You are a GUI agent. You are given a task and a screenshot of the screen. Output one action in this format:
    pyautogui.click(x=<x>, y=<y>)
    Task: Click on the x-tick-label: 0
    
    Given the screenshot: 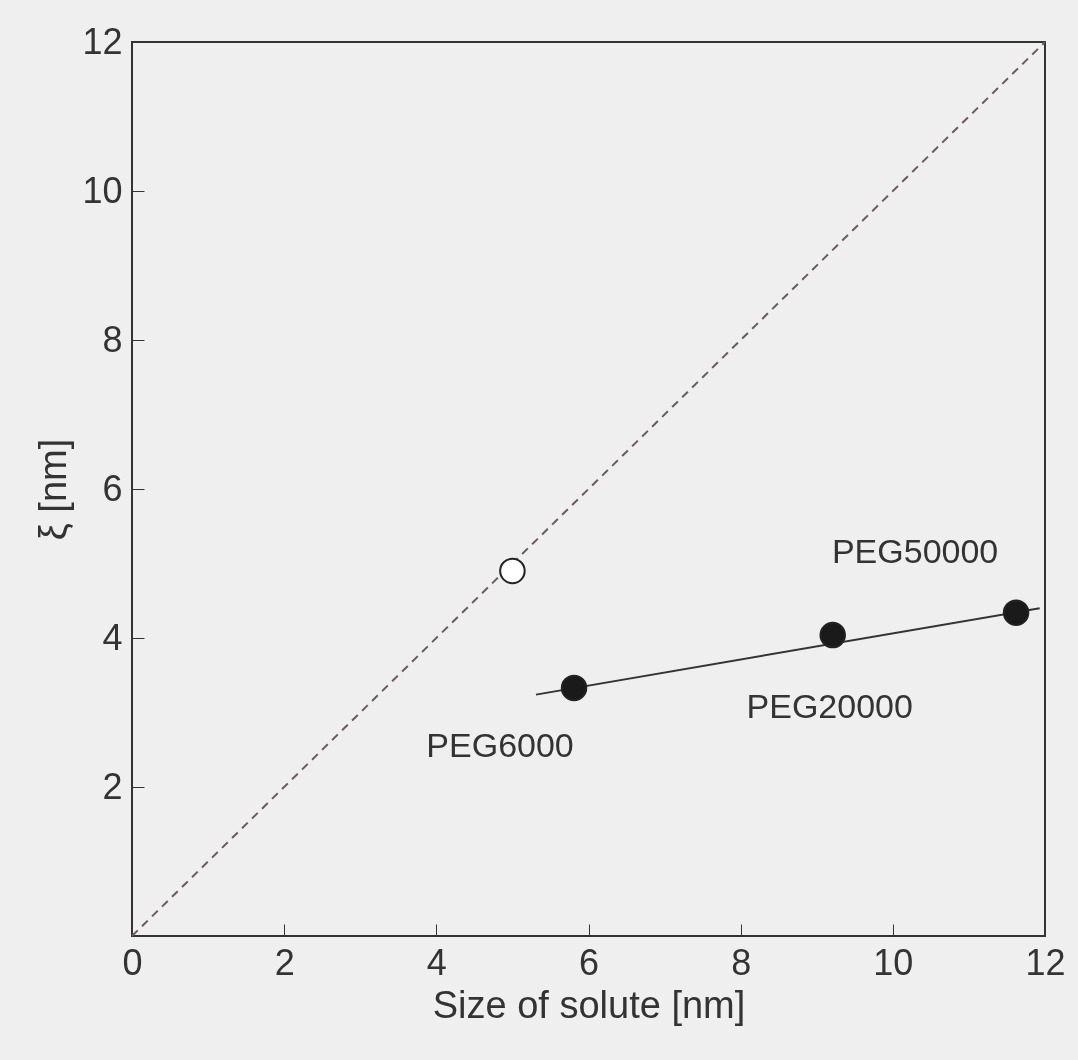 What is the action you would take?
    pyautogui.click(x=132, y=962)
    